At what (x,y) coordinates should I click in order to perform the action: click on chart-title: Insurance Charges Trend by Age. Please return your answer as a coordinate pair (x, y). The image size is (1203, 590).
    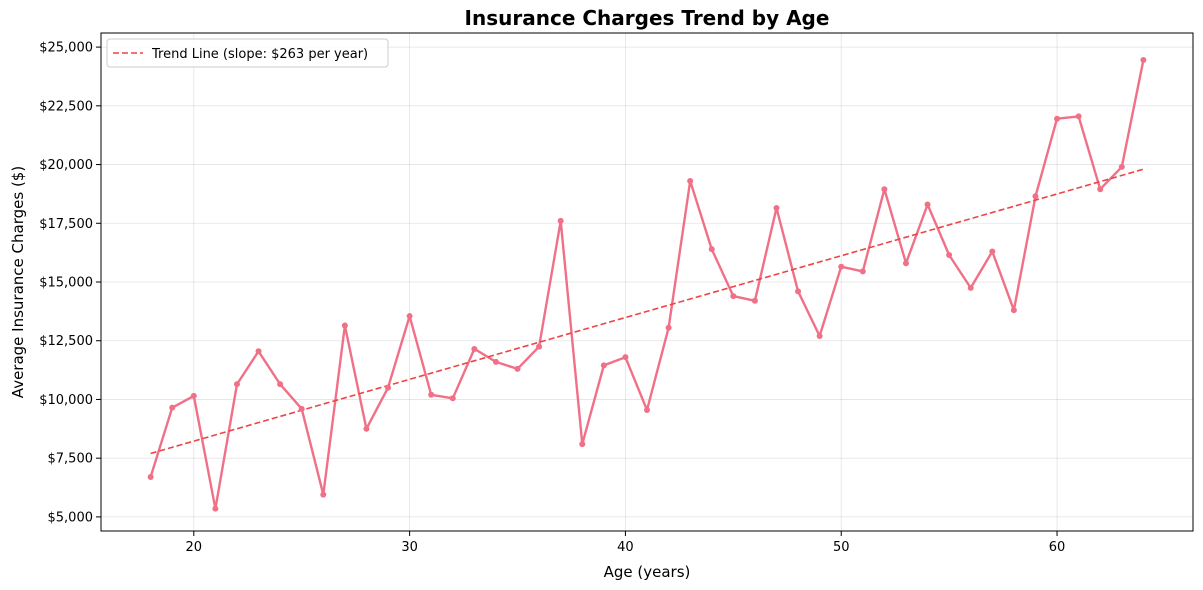
    Looking at the image, I should click on (647, 18).